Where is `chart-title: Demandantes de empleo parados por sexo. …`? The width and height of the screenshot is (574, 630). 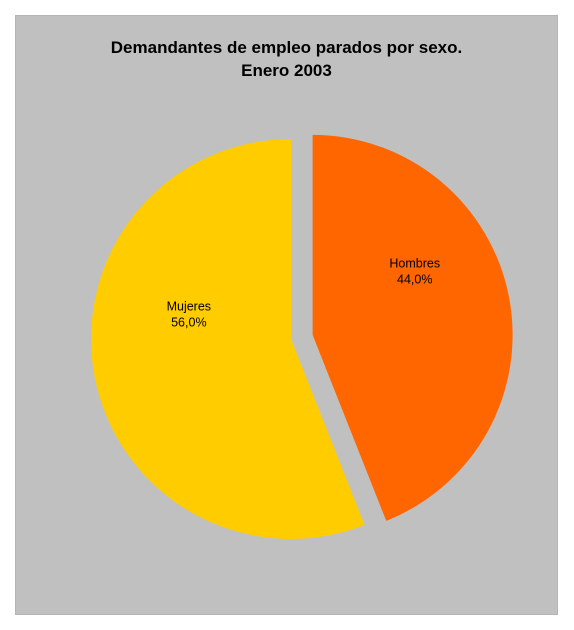
chart-title: Demandantes de empleo parados por sexo. … is located at coordinates (286, 59).